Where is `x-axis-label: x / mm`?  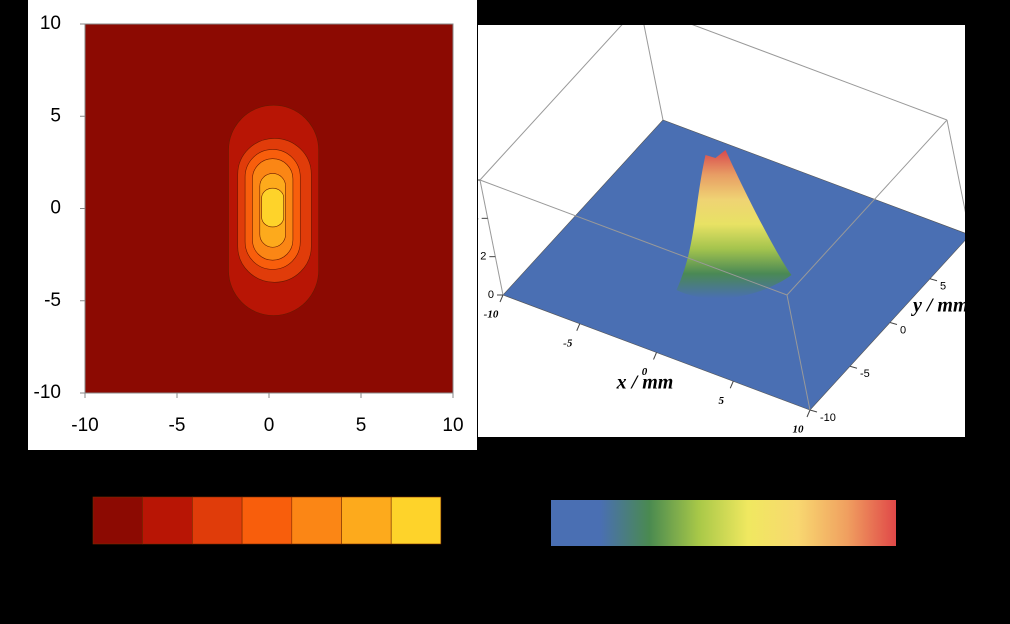 x-axis-label: x / mm is located at coordinates (645, 383).